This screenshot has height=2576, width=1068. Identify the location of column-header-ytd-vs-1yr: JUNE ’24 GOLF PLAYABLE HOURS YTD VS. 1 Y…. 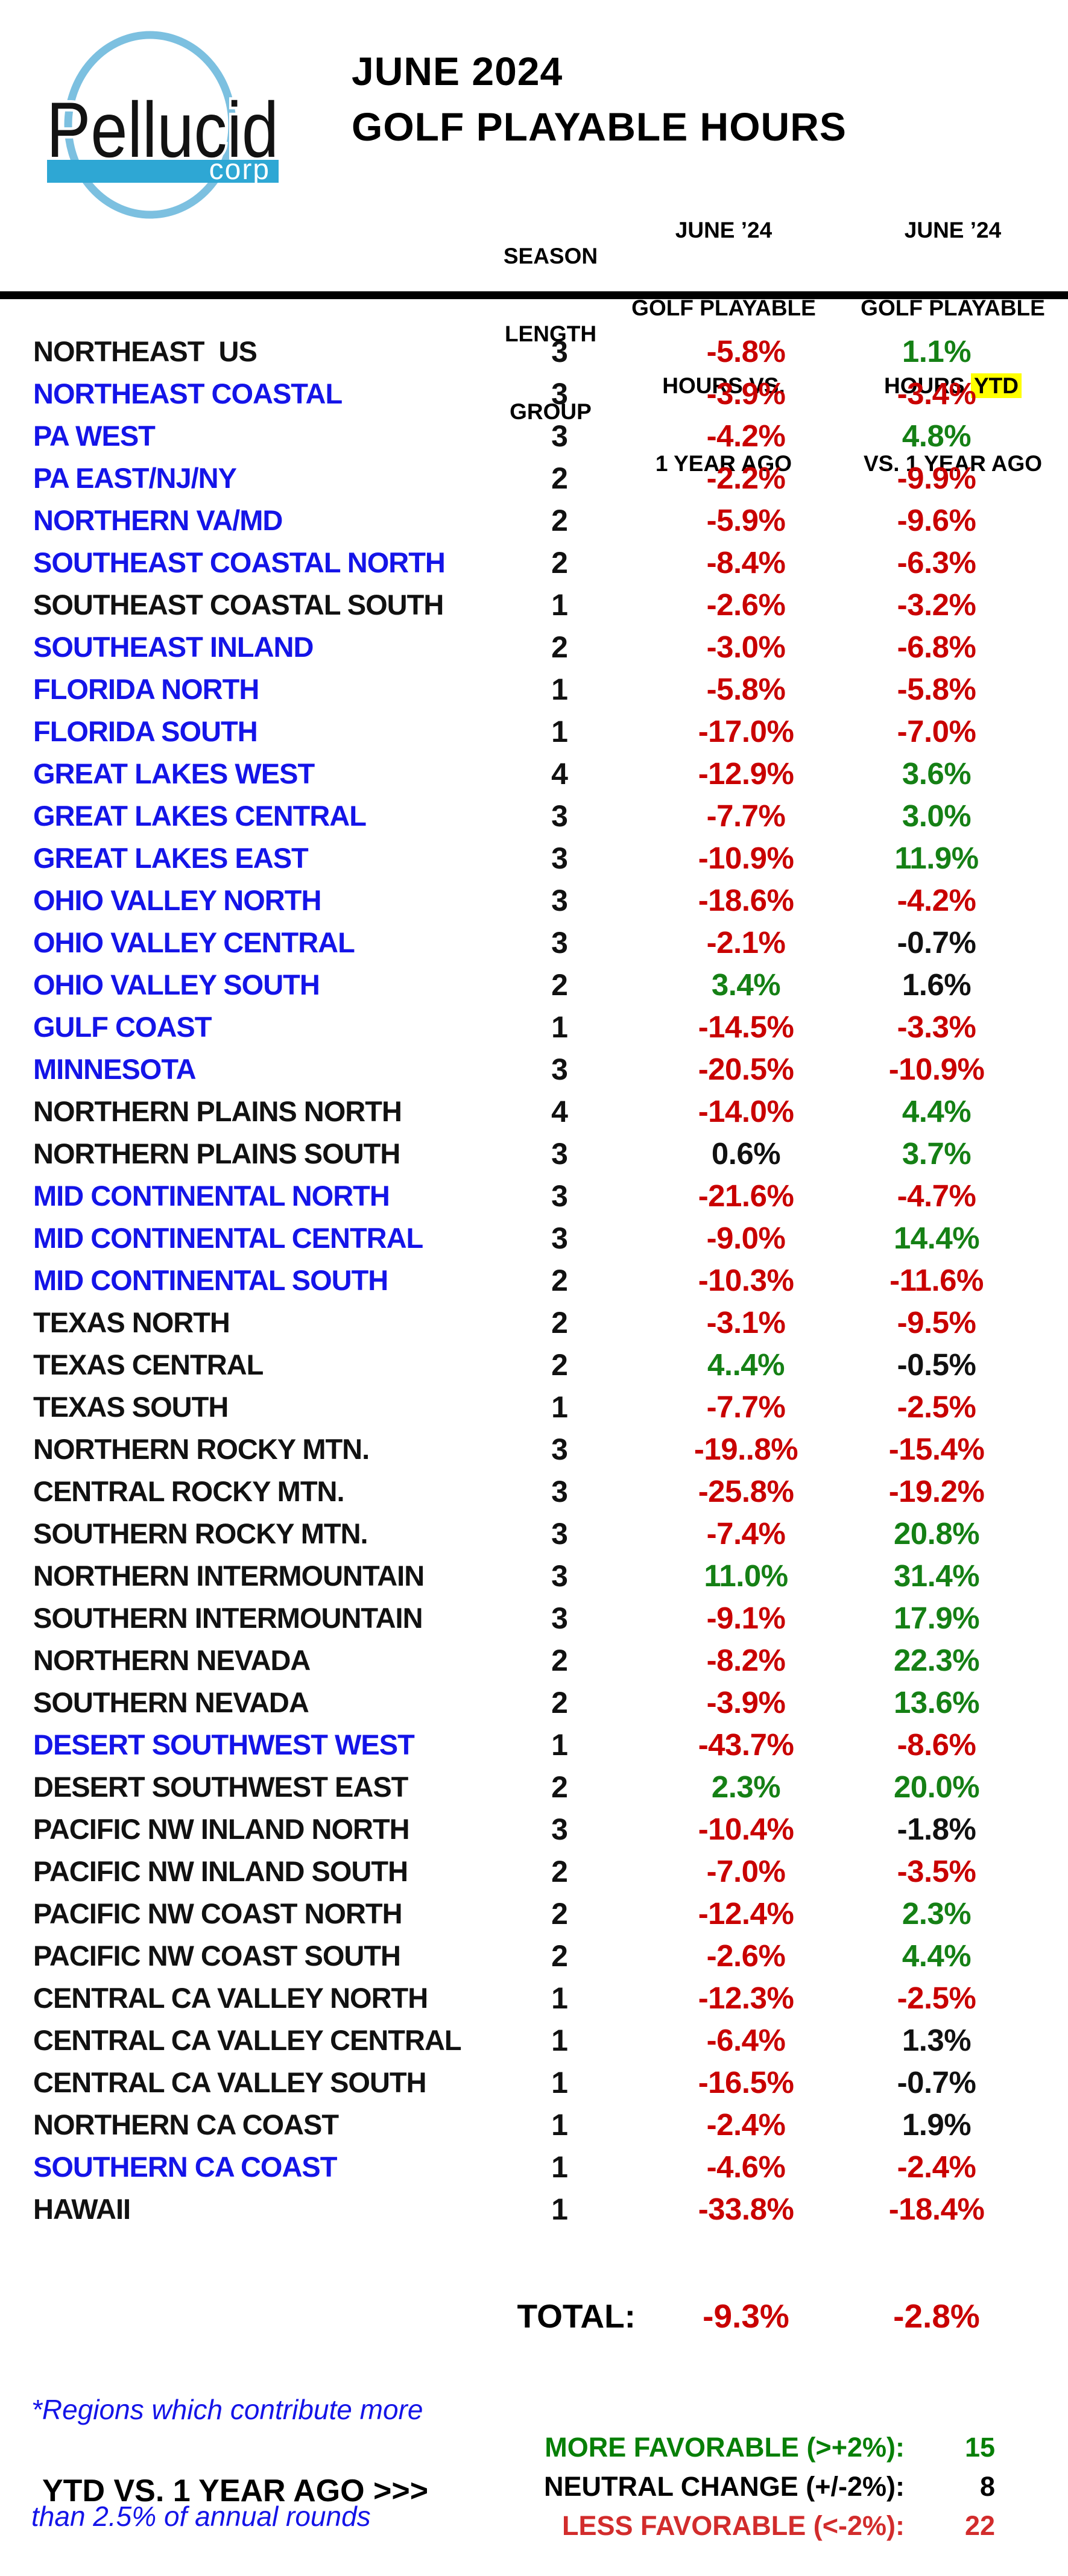
(953, 346).